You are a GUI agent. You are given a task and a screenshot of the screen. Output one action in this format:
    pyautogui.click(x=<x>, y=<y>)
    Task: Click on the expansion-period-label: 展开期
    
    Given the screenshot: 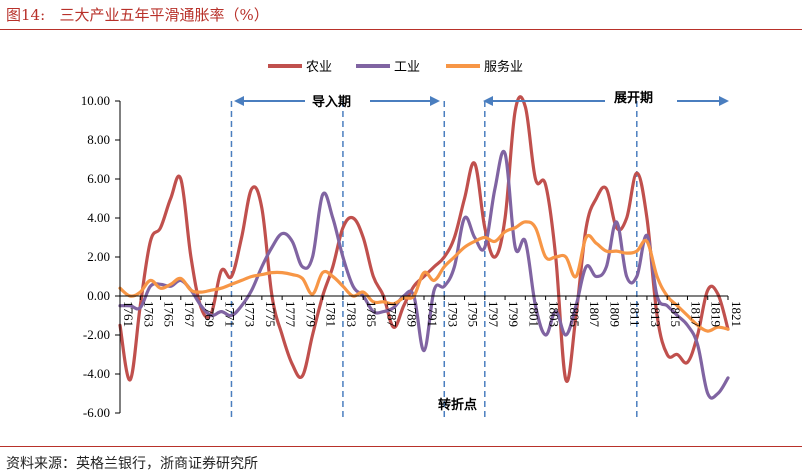 What is the action you would take?
    pyautogui.click(x=633, y=98)
    